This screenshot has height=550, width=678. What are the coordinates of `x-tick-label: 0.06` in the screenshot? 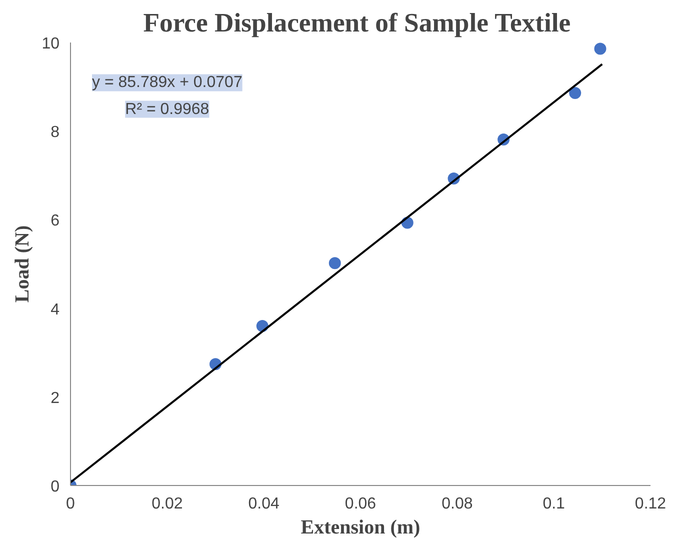 It's located at (360, 504).